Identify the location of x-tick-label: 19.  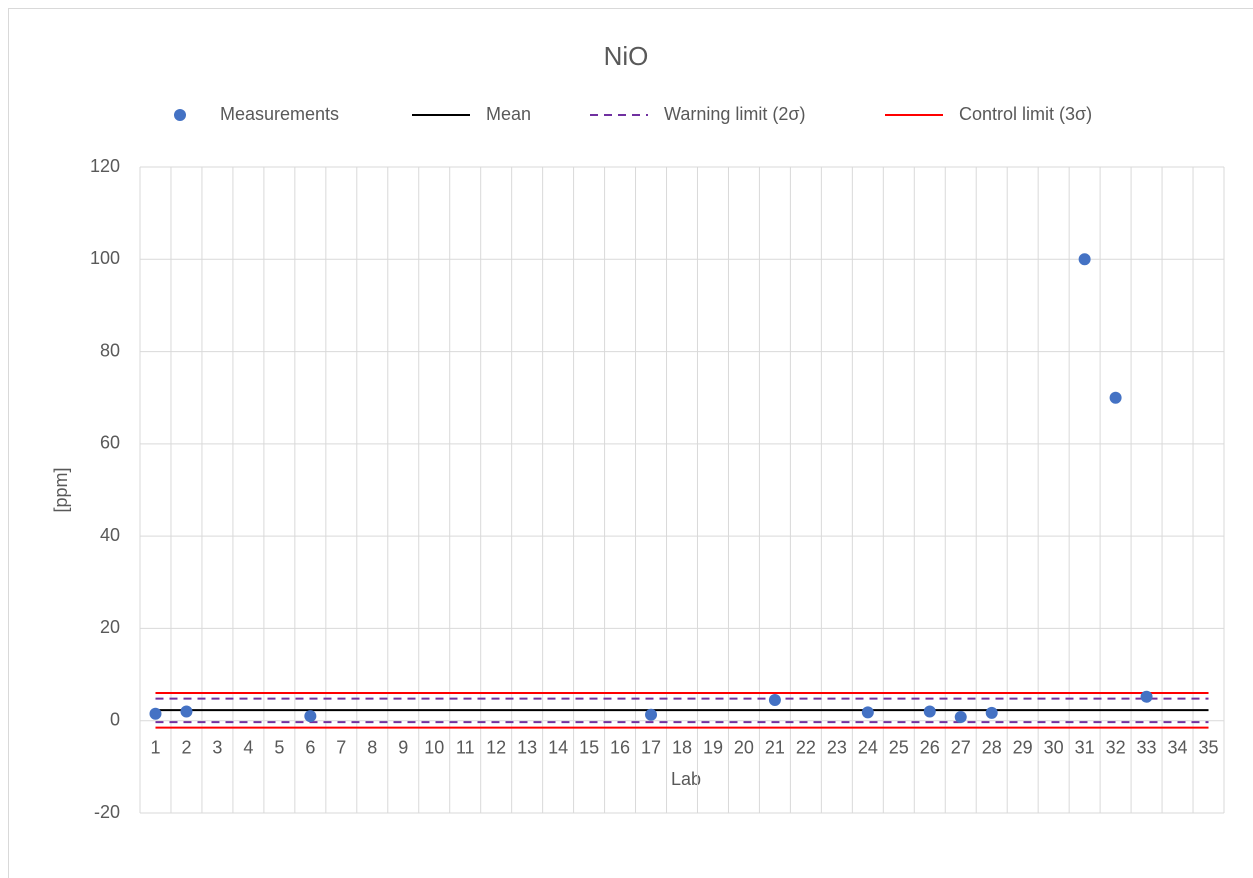
(713, 747).